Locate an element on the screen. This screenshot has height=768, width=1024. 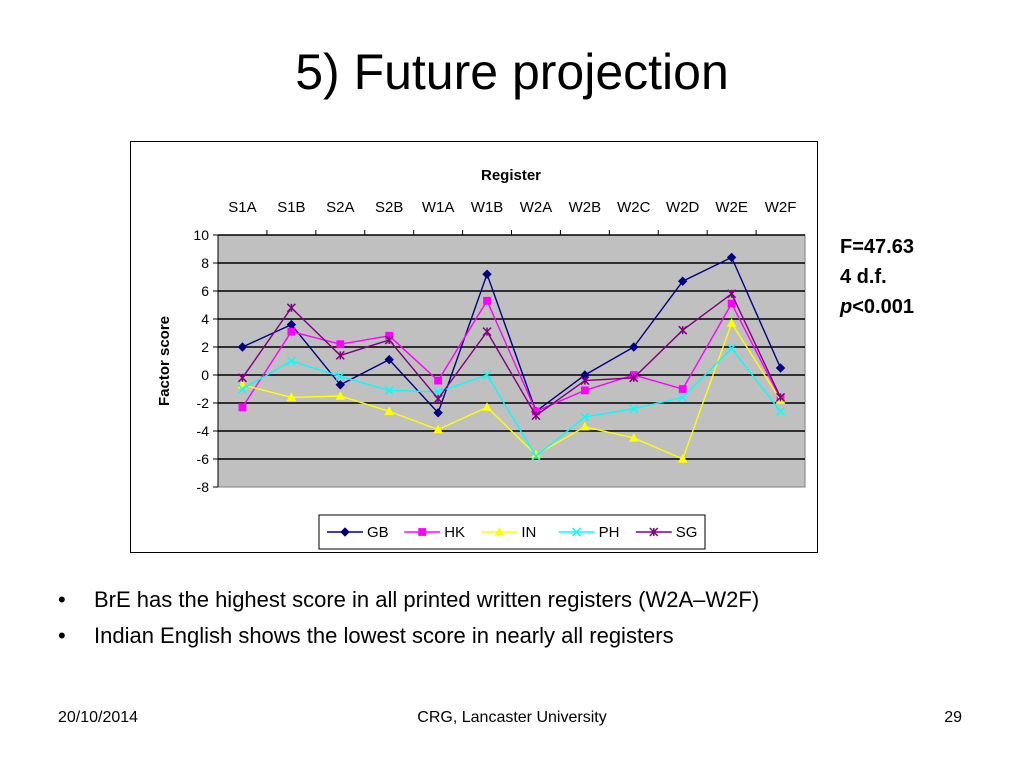
chart-title: Register is located at coordinates (511, 175).